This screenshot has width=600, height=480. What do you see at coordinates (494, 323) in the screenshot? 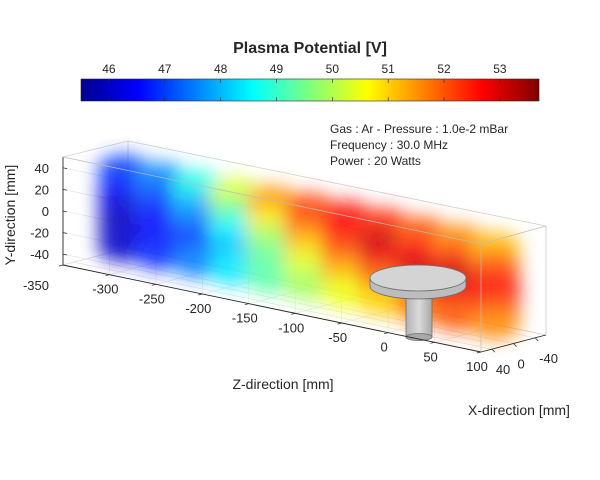
I see `heat-cell` at bounding box center [494, 323].